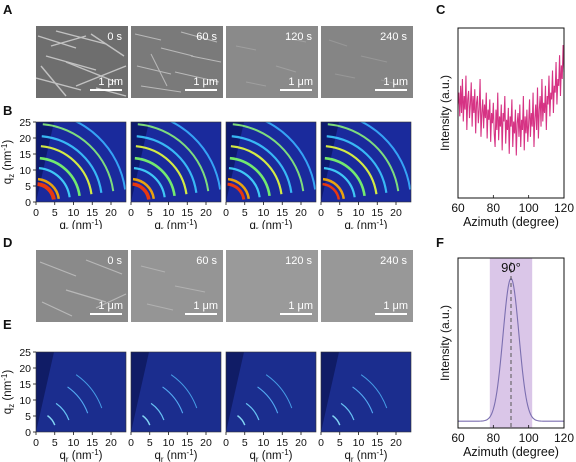  What do you see at coordinates (8, 162) in the screenshot?
I see `y-axis-label: qz (nm-1)` at bounding box center [8, 162].